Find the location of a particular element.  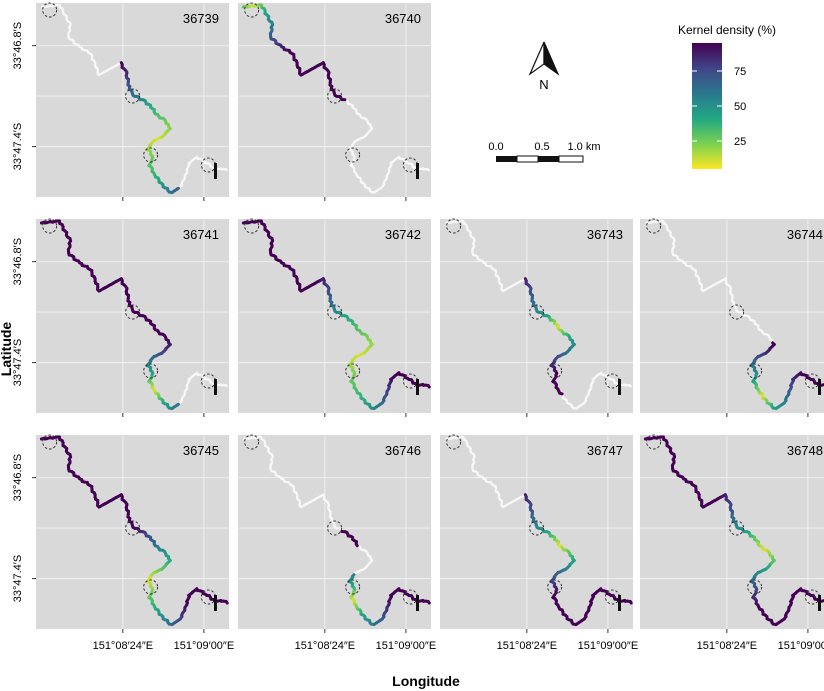

panel-36743: 36743 is located at coordinates (536, 317).